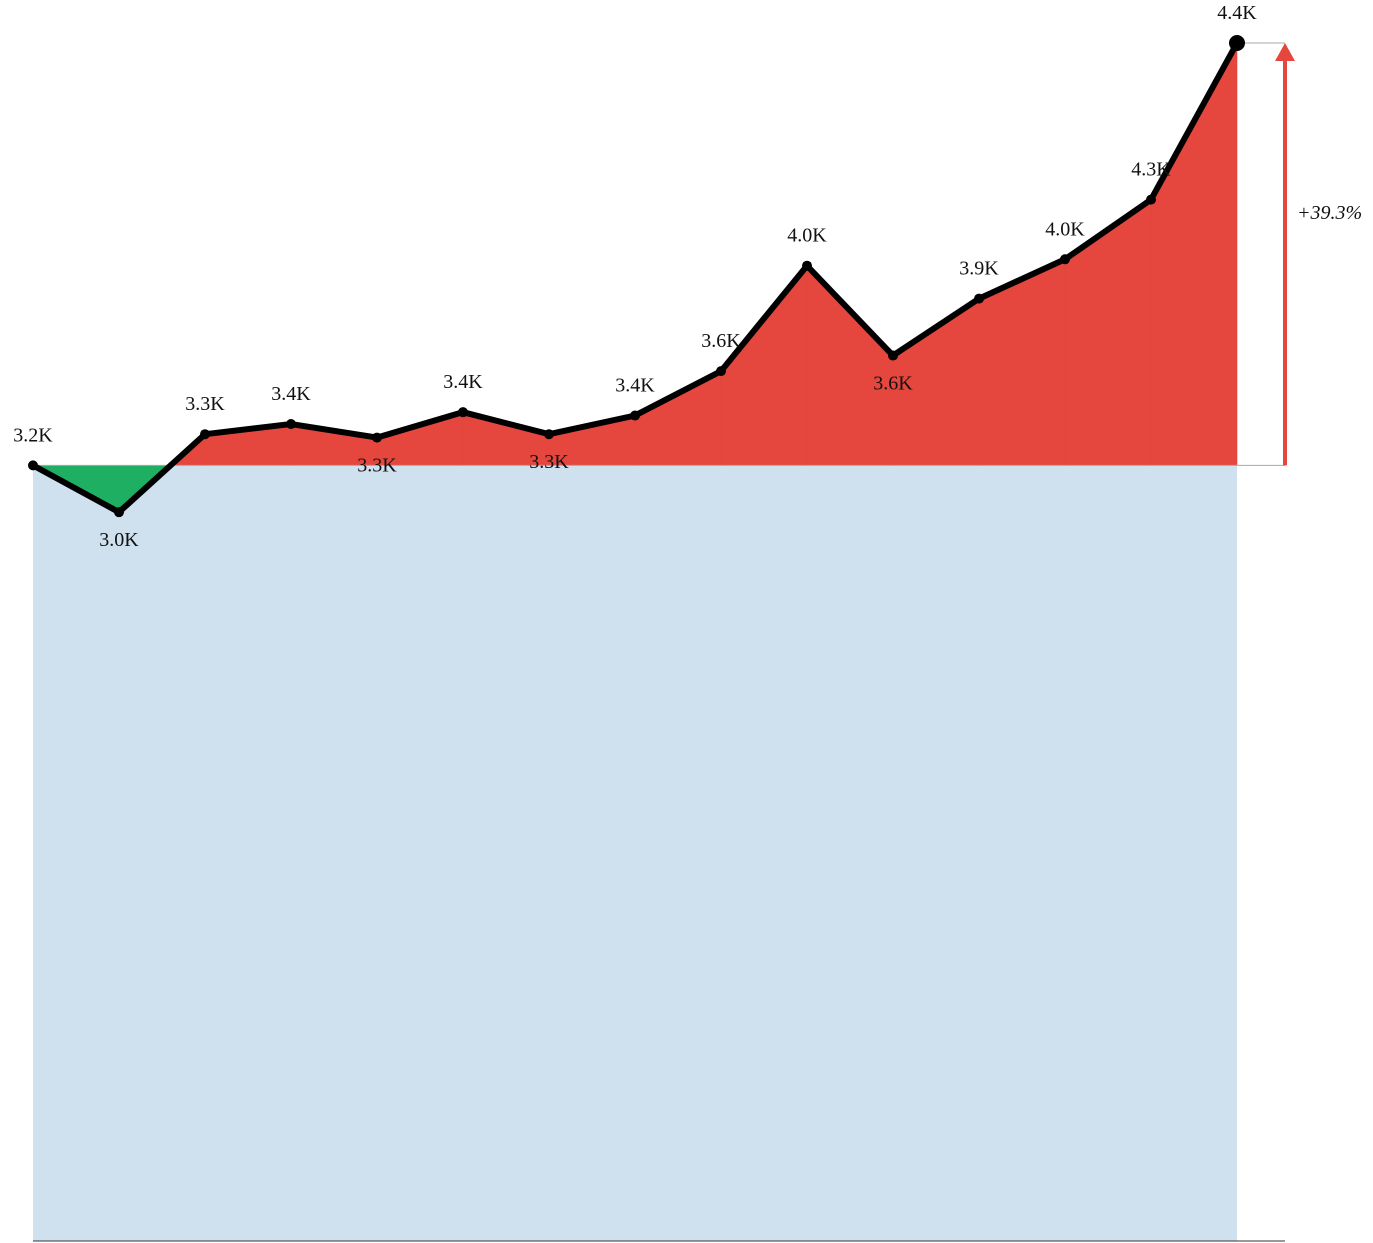 The width and height of the screenshot is (1373, 1243). What do you see at coordinates (1151, 170) in the screenshot?
I see `data-label: 4.3K` at bounding box center [1151, 170].